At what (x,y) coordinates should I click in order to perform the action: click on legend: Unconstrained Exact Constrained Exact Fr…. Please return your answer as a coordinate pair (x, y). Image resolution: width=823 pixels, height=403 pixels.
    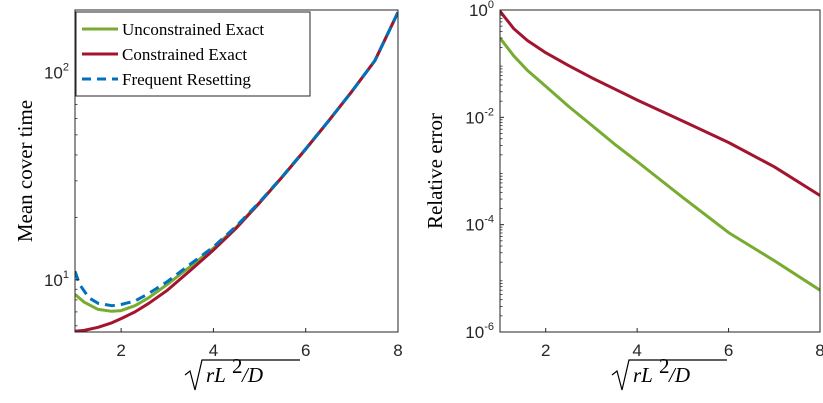
    Looking at the image, I should click on (193, 54).